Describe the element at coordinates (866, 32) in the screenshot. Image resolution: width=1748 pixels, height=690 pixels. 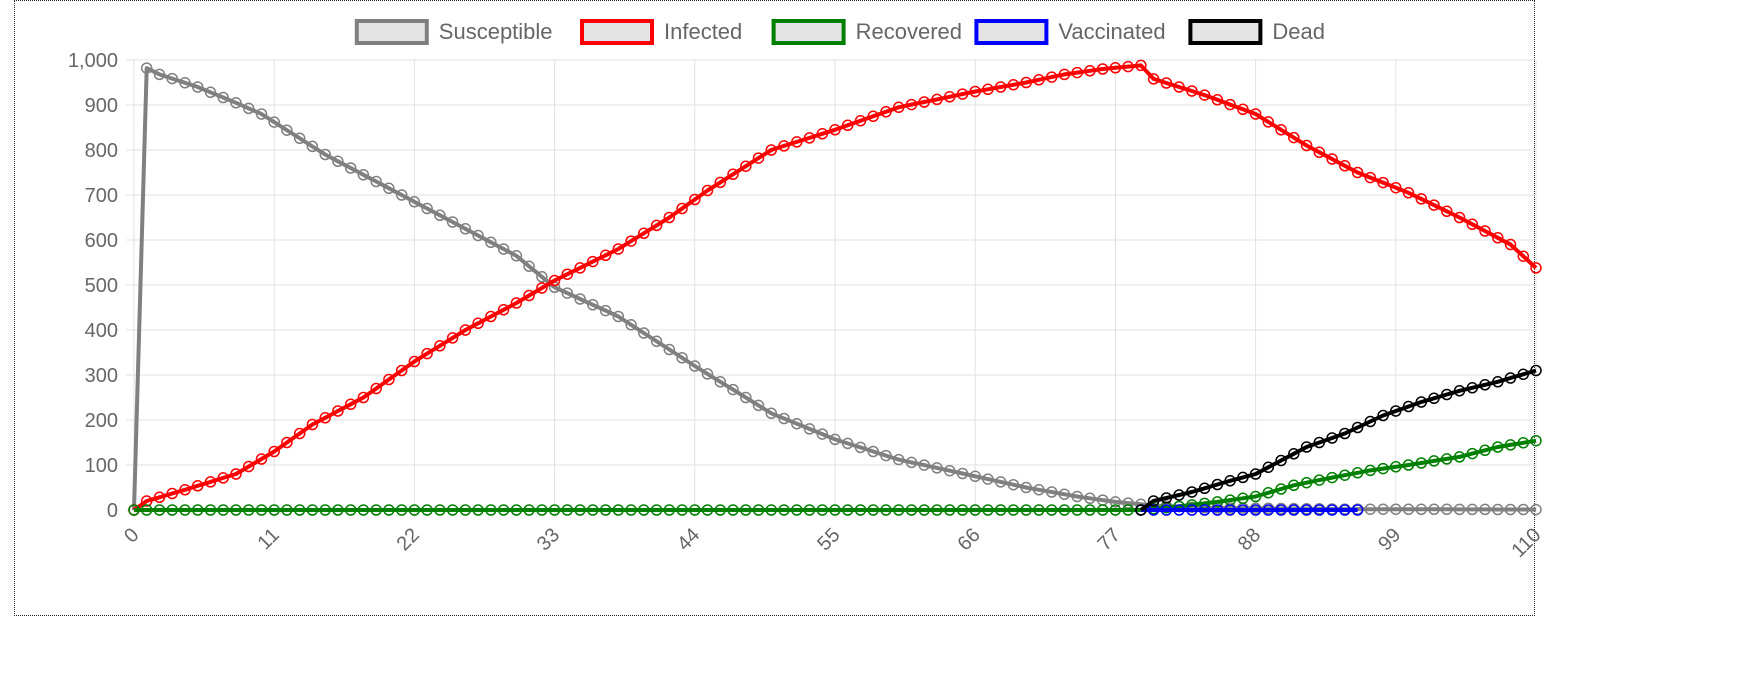
I see `legend-item-recovered: Recovered` at that location.